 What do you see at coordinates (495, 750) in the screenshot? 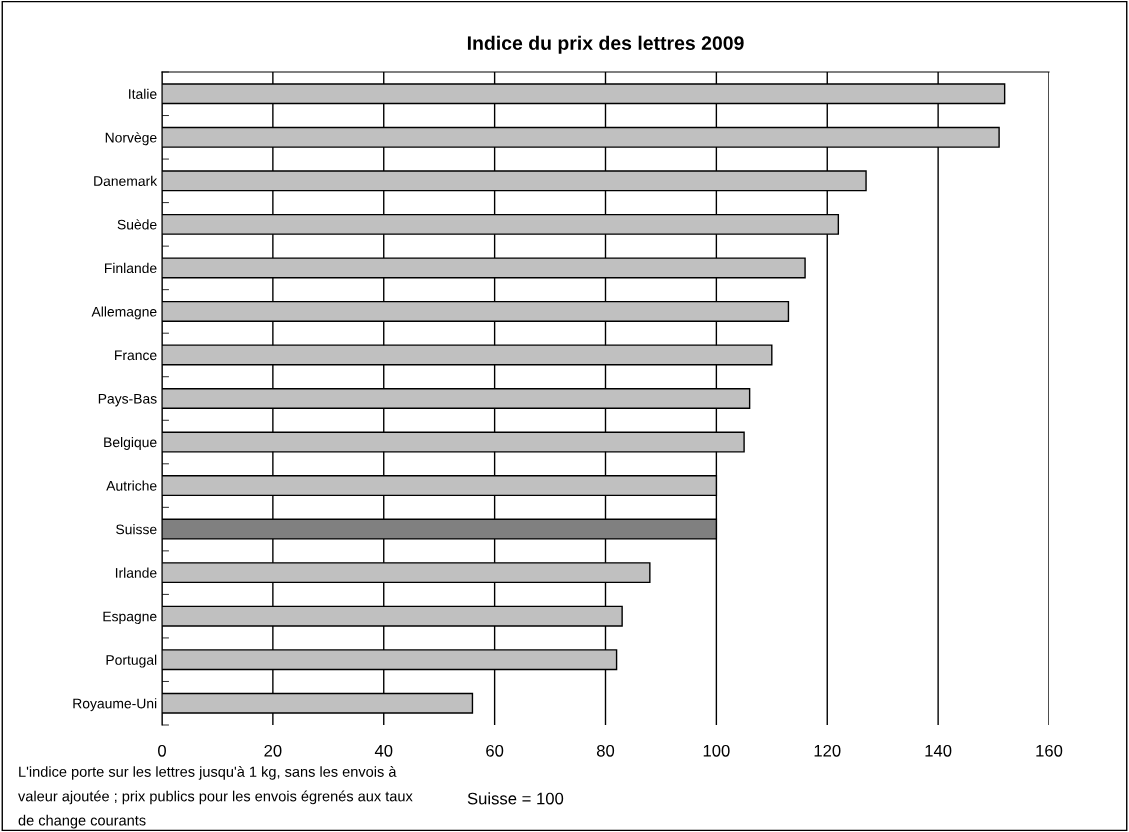
I see `x-tick-label: 60` at bounding box center [495, 750].